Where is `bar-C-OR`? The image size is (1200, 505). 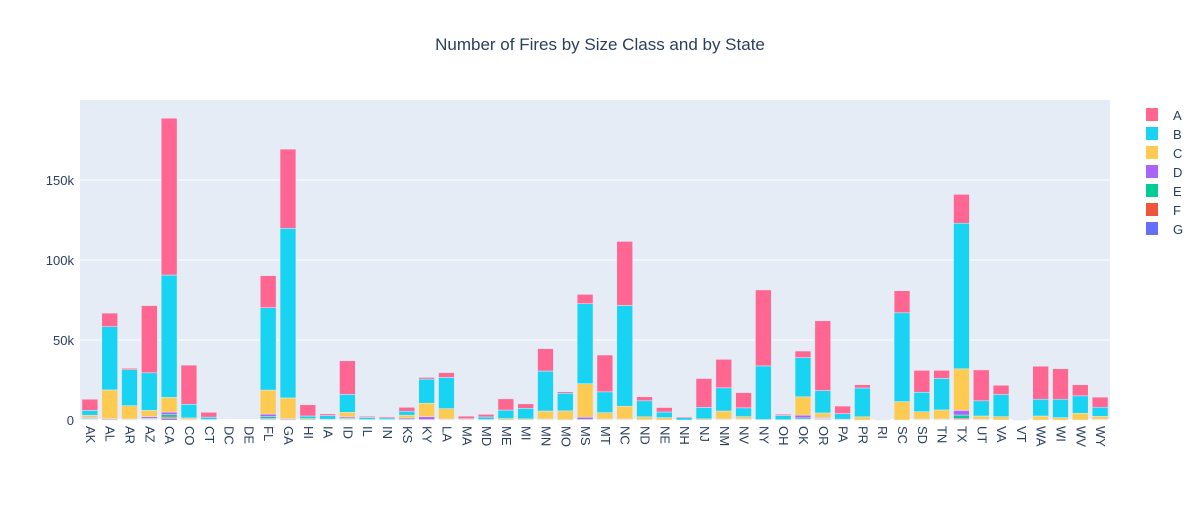 bar-C-OR is located at coordinates (823, 415).